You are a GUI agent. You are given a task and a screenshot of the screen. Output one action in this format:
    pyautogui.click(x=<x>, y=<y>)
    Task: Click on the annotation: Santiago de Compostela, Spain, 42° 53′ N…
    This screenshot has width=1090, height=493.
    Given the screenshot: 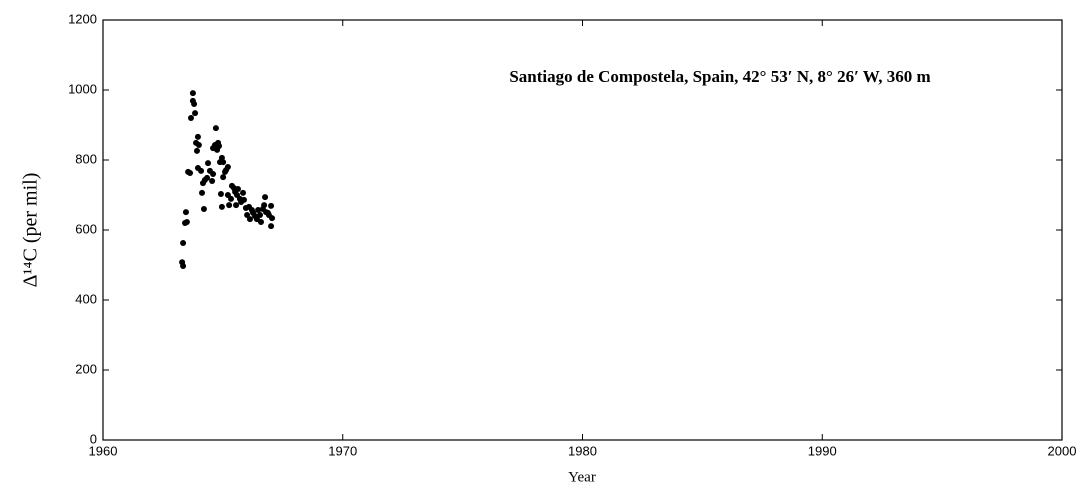 What is the action you would take?
    pyautogui.click(x=719, y=76)
    